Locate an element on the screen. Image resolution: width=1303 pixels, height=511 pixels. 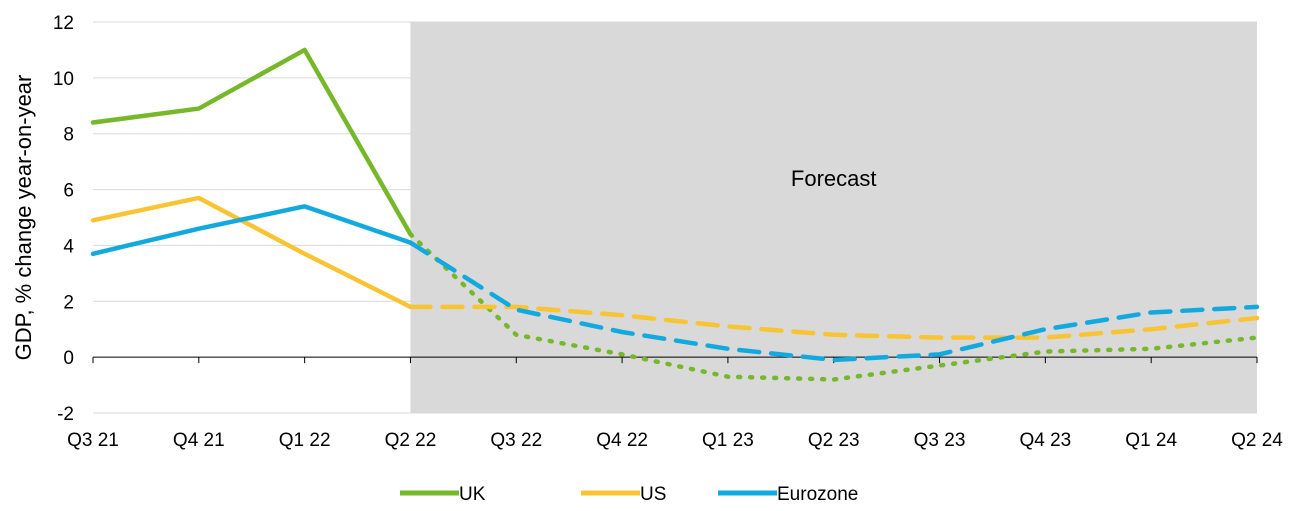
x-tick-label: Q1 24 is located at coordinates (1151, 440).